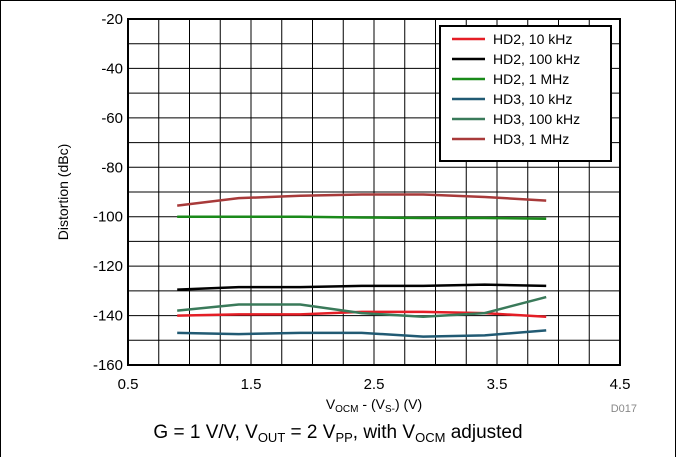 The image size is (676, 457). Describe the element at coordinates (108, 217) in the screenshot. I see `y-tick-label: -100` at that location.